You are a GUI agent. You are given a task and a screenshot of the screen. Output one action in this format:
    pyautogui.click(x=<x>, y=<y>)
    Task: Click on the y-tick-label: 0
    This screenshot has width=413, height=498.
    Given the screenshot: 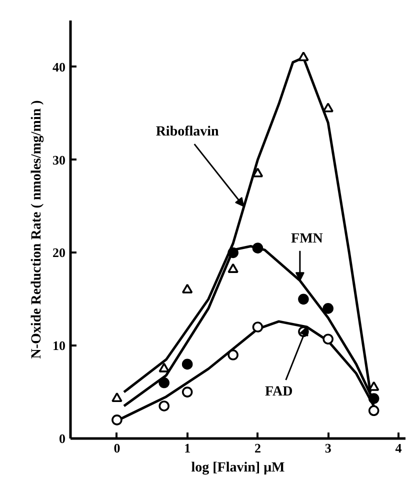 What is the action you would take?
    pyautogui.click(x=62, y=438)
    